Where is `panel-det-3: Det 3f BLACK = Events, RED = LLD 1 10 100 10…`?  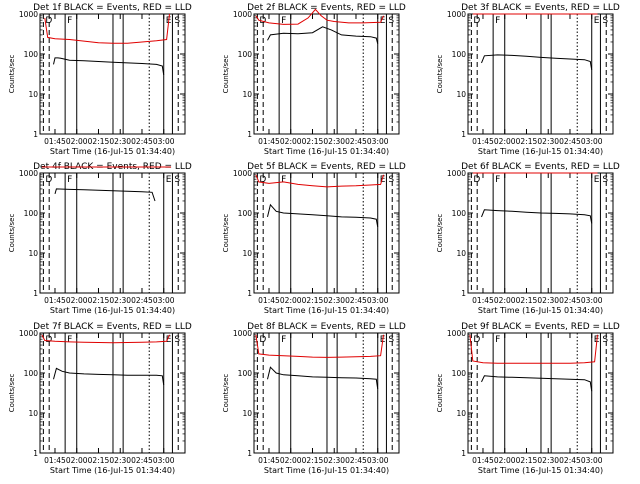
panel-det-3: Det 3f BLACK = Events, RED = LLD 1 10 100 10… is located at coordinates (528, 79).